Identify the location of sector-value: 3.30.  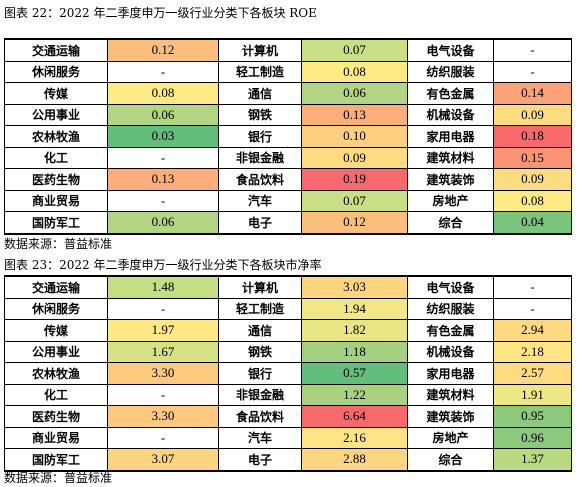
(163, 417).